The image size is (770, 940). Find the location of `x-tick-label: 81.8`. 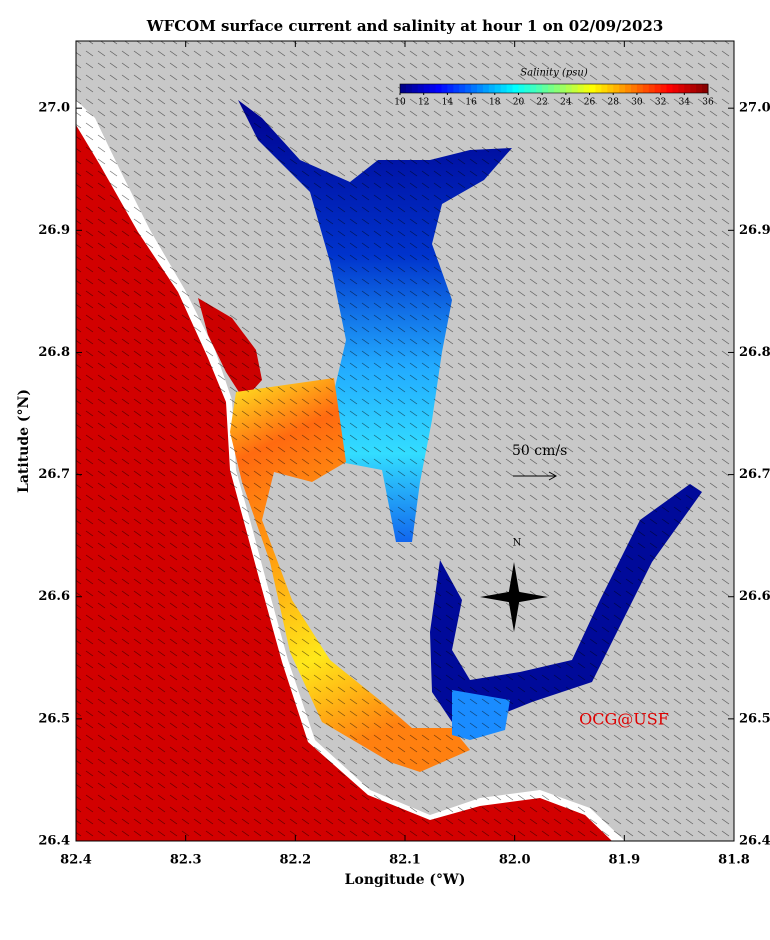

x-tick-label: 81.8 is located at coordinates (734, 860).